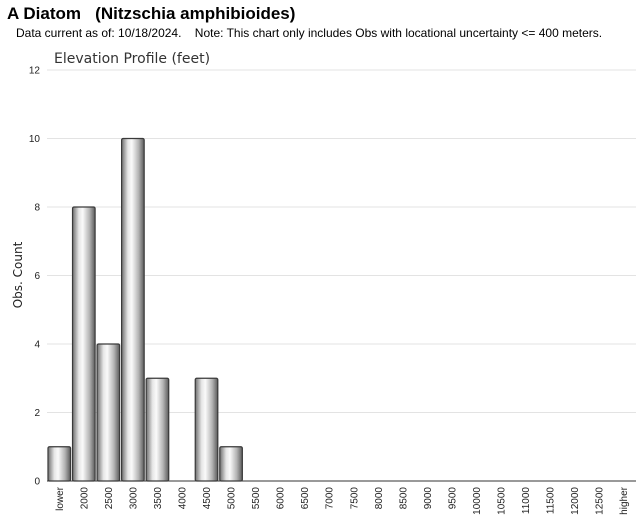  Describe the element at coordinates (403, 498) in the screenshot. I see `x-tick-label: 8500` at that location.